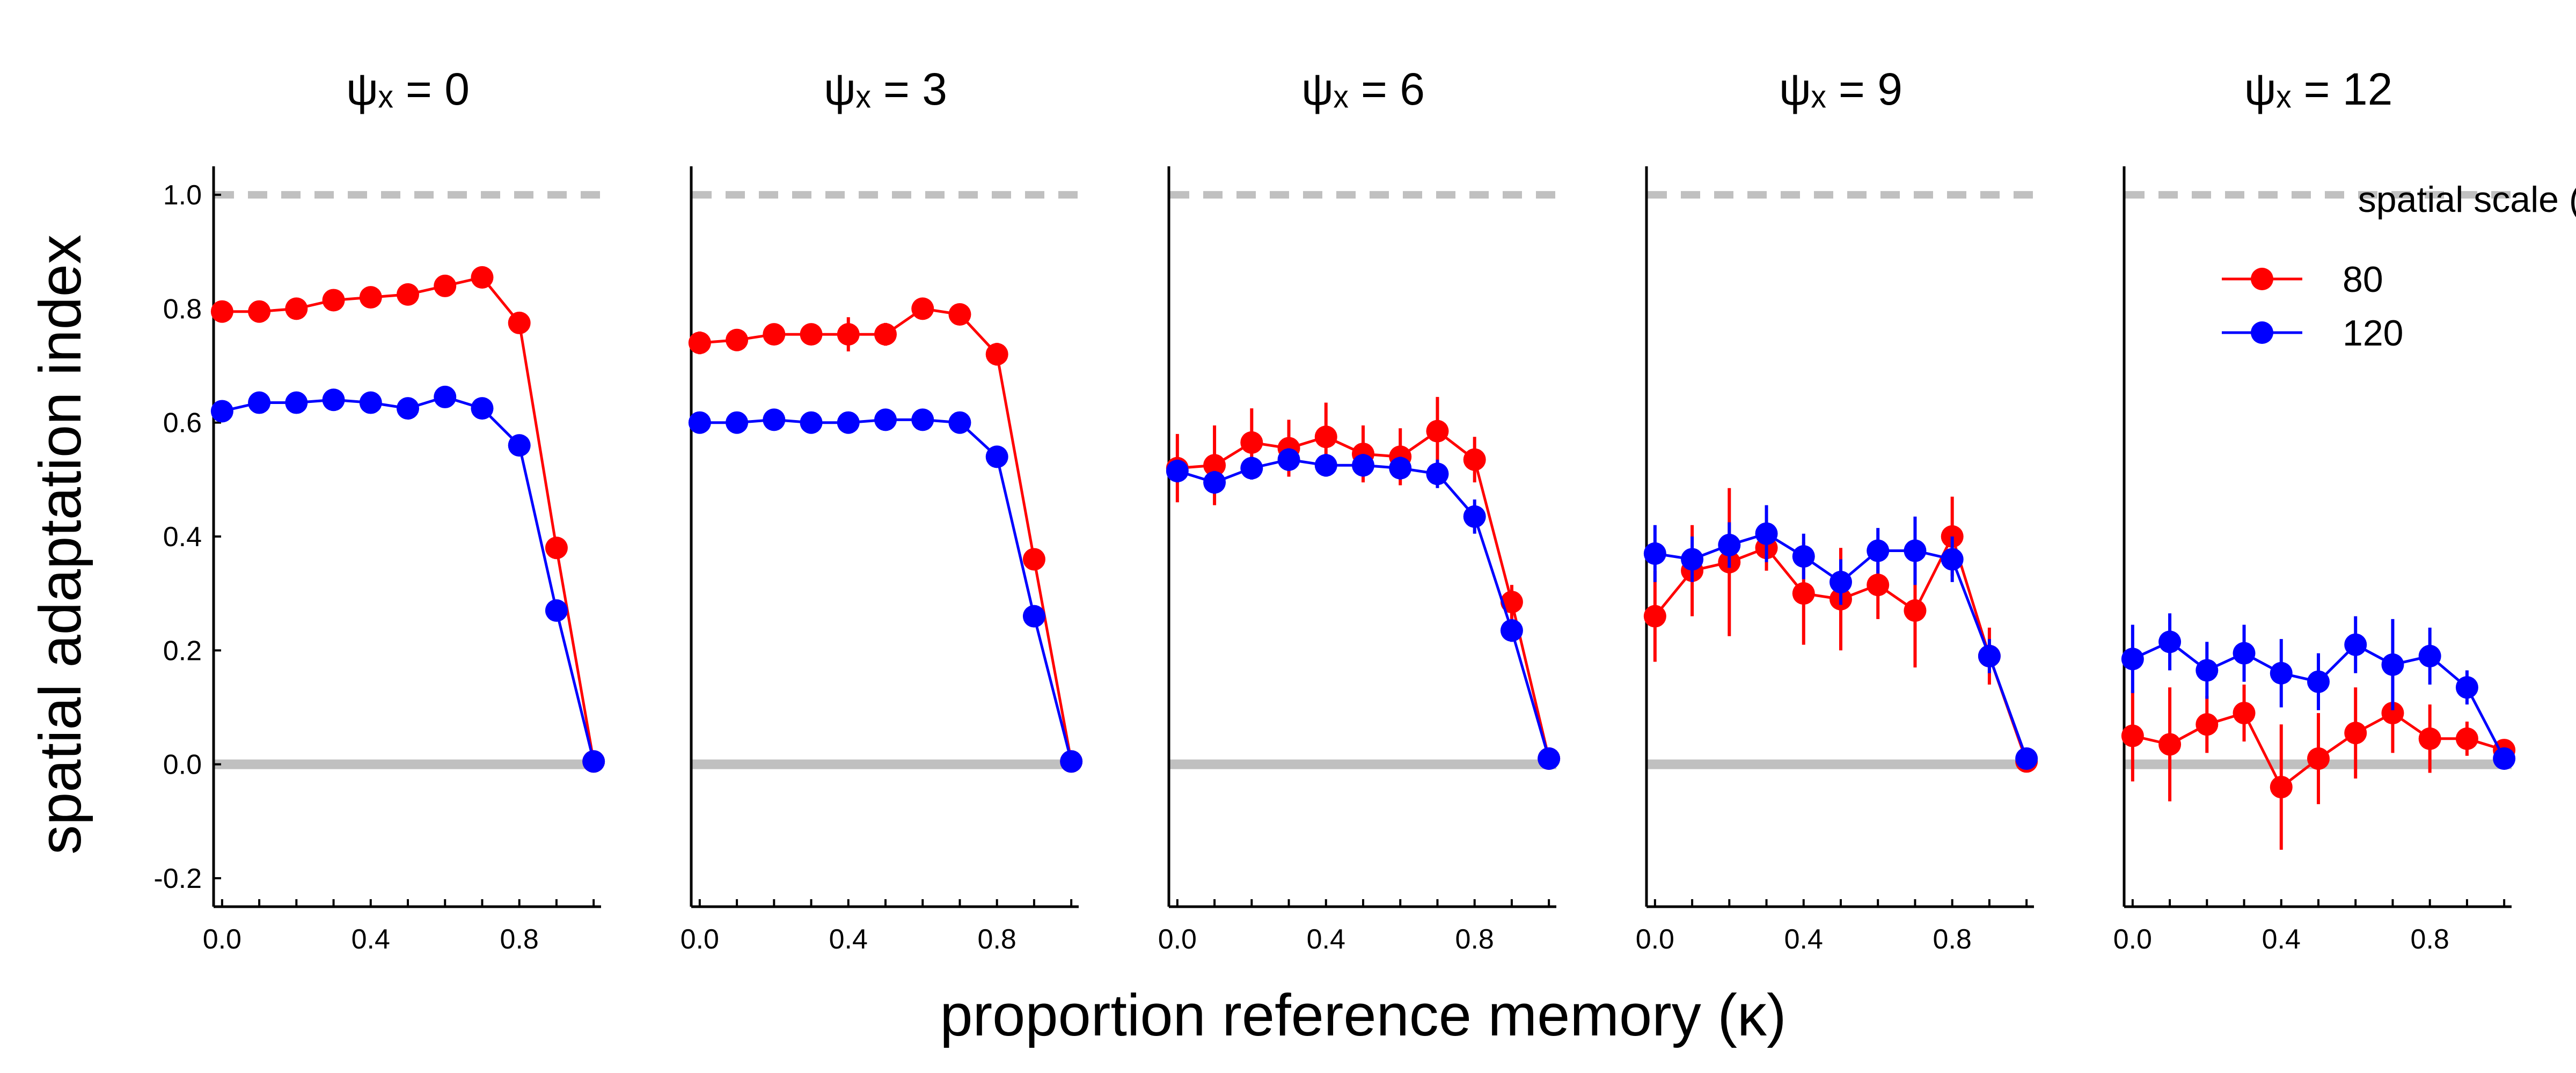 The image size is (2576, 1073). Describe the element at coordinates (2312, 333) in the screenshot. I see `legend-entry-120: 120` at that location.